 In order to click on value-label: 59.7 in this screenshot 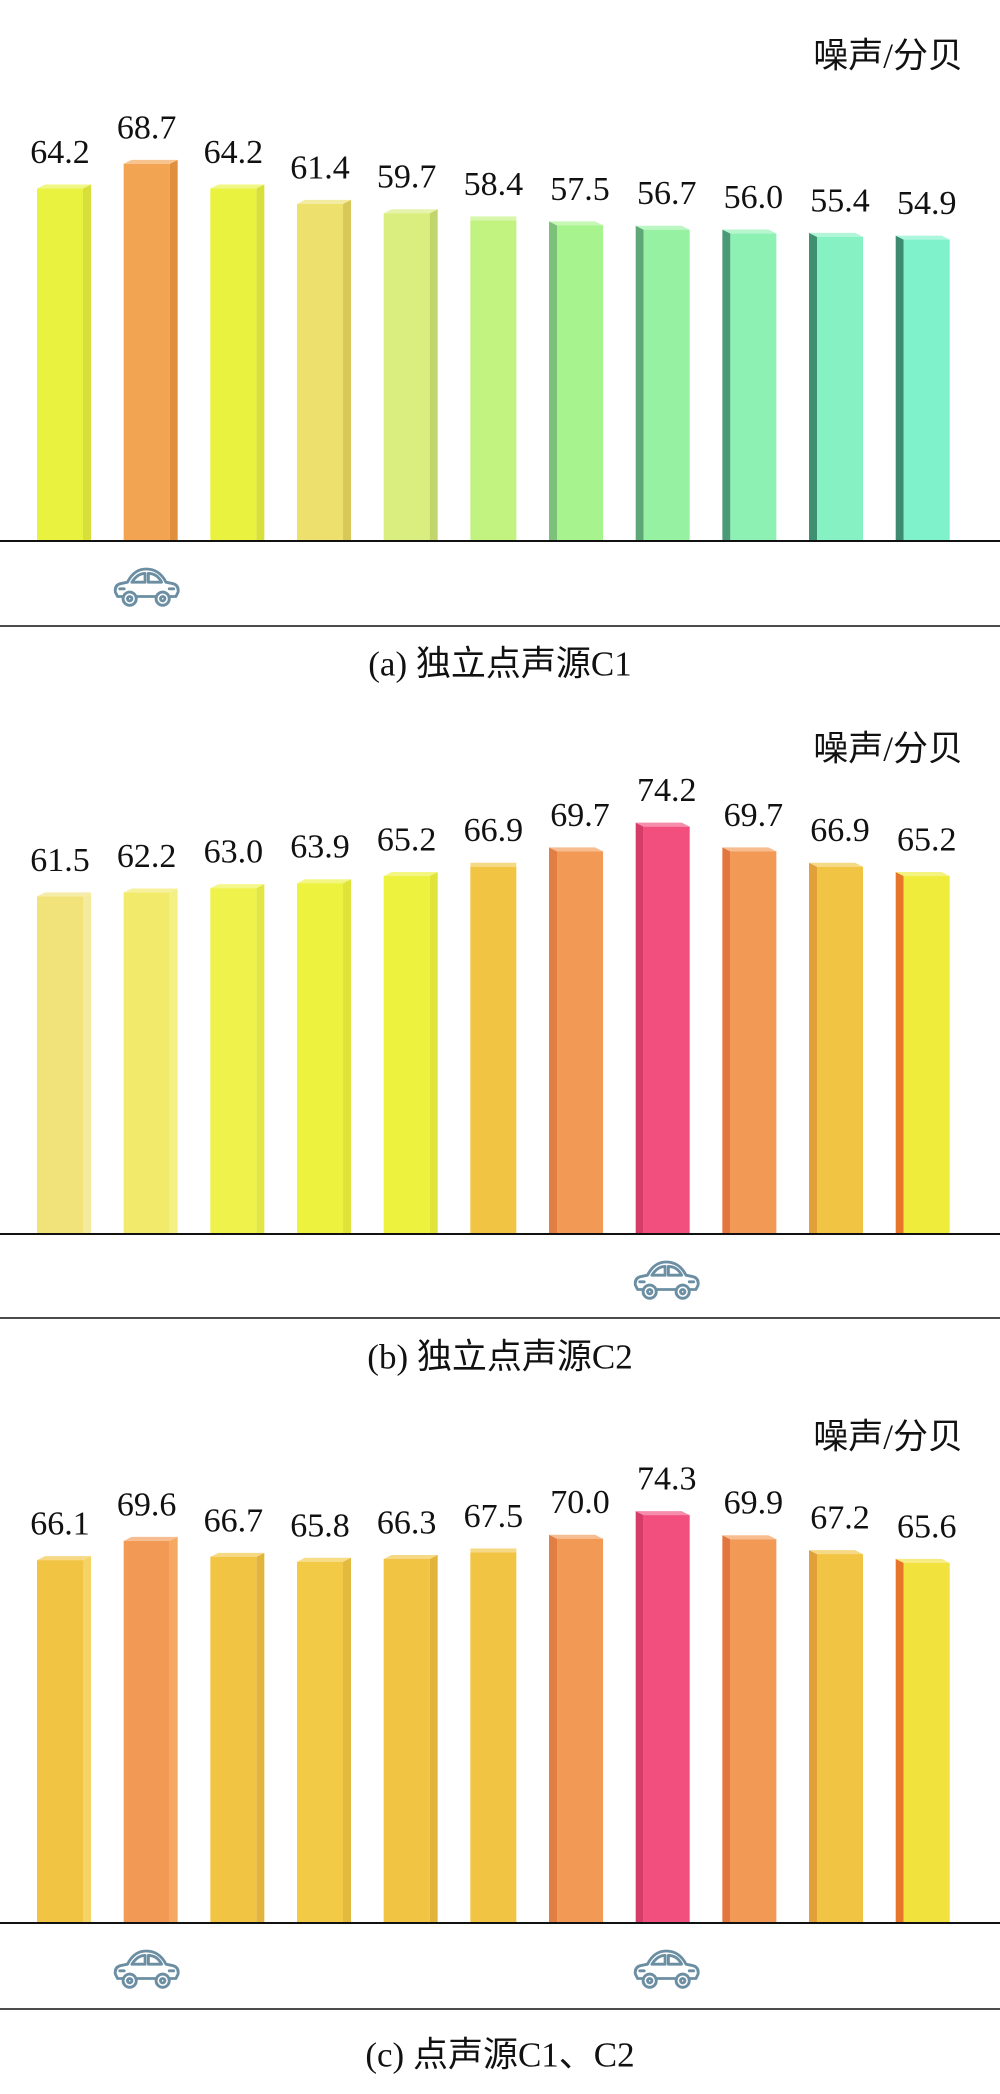, I will do `click(407, 177)`.